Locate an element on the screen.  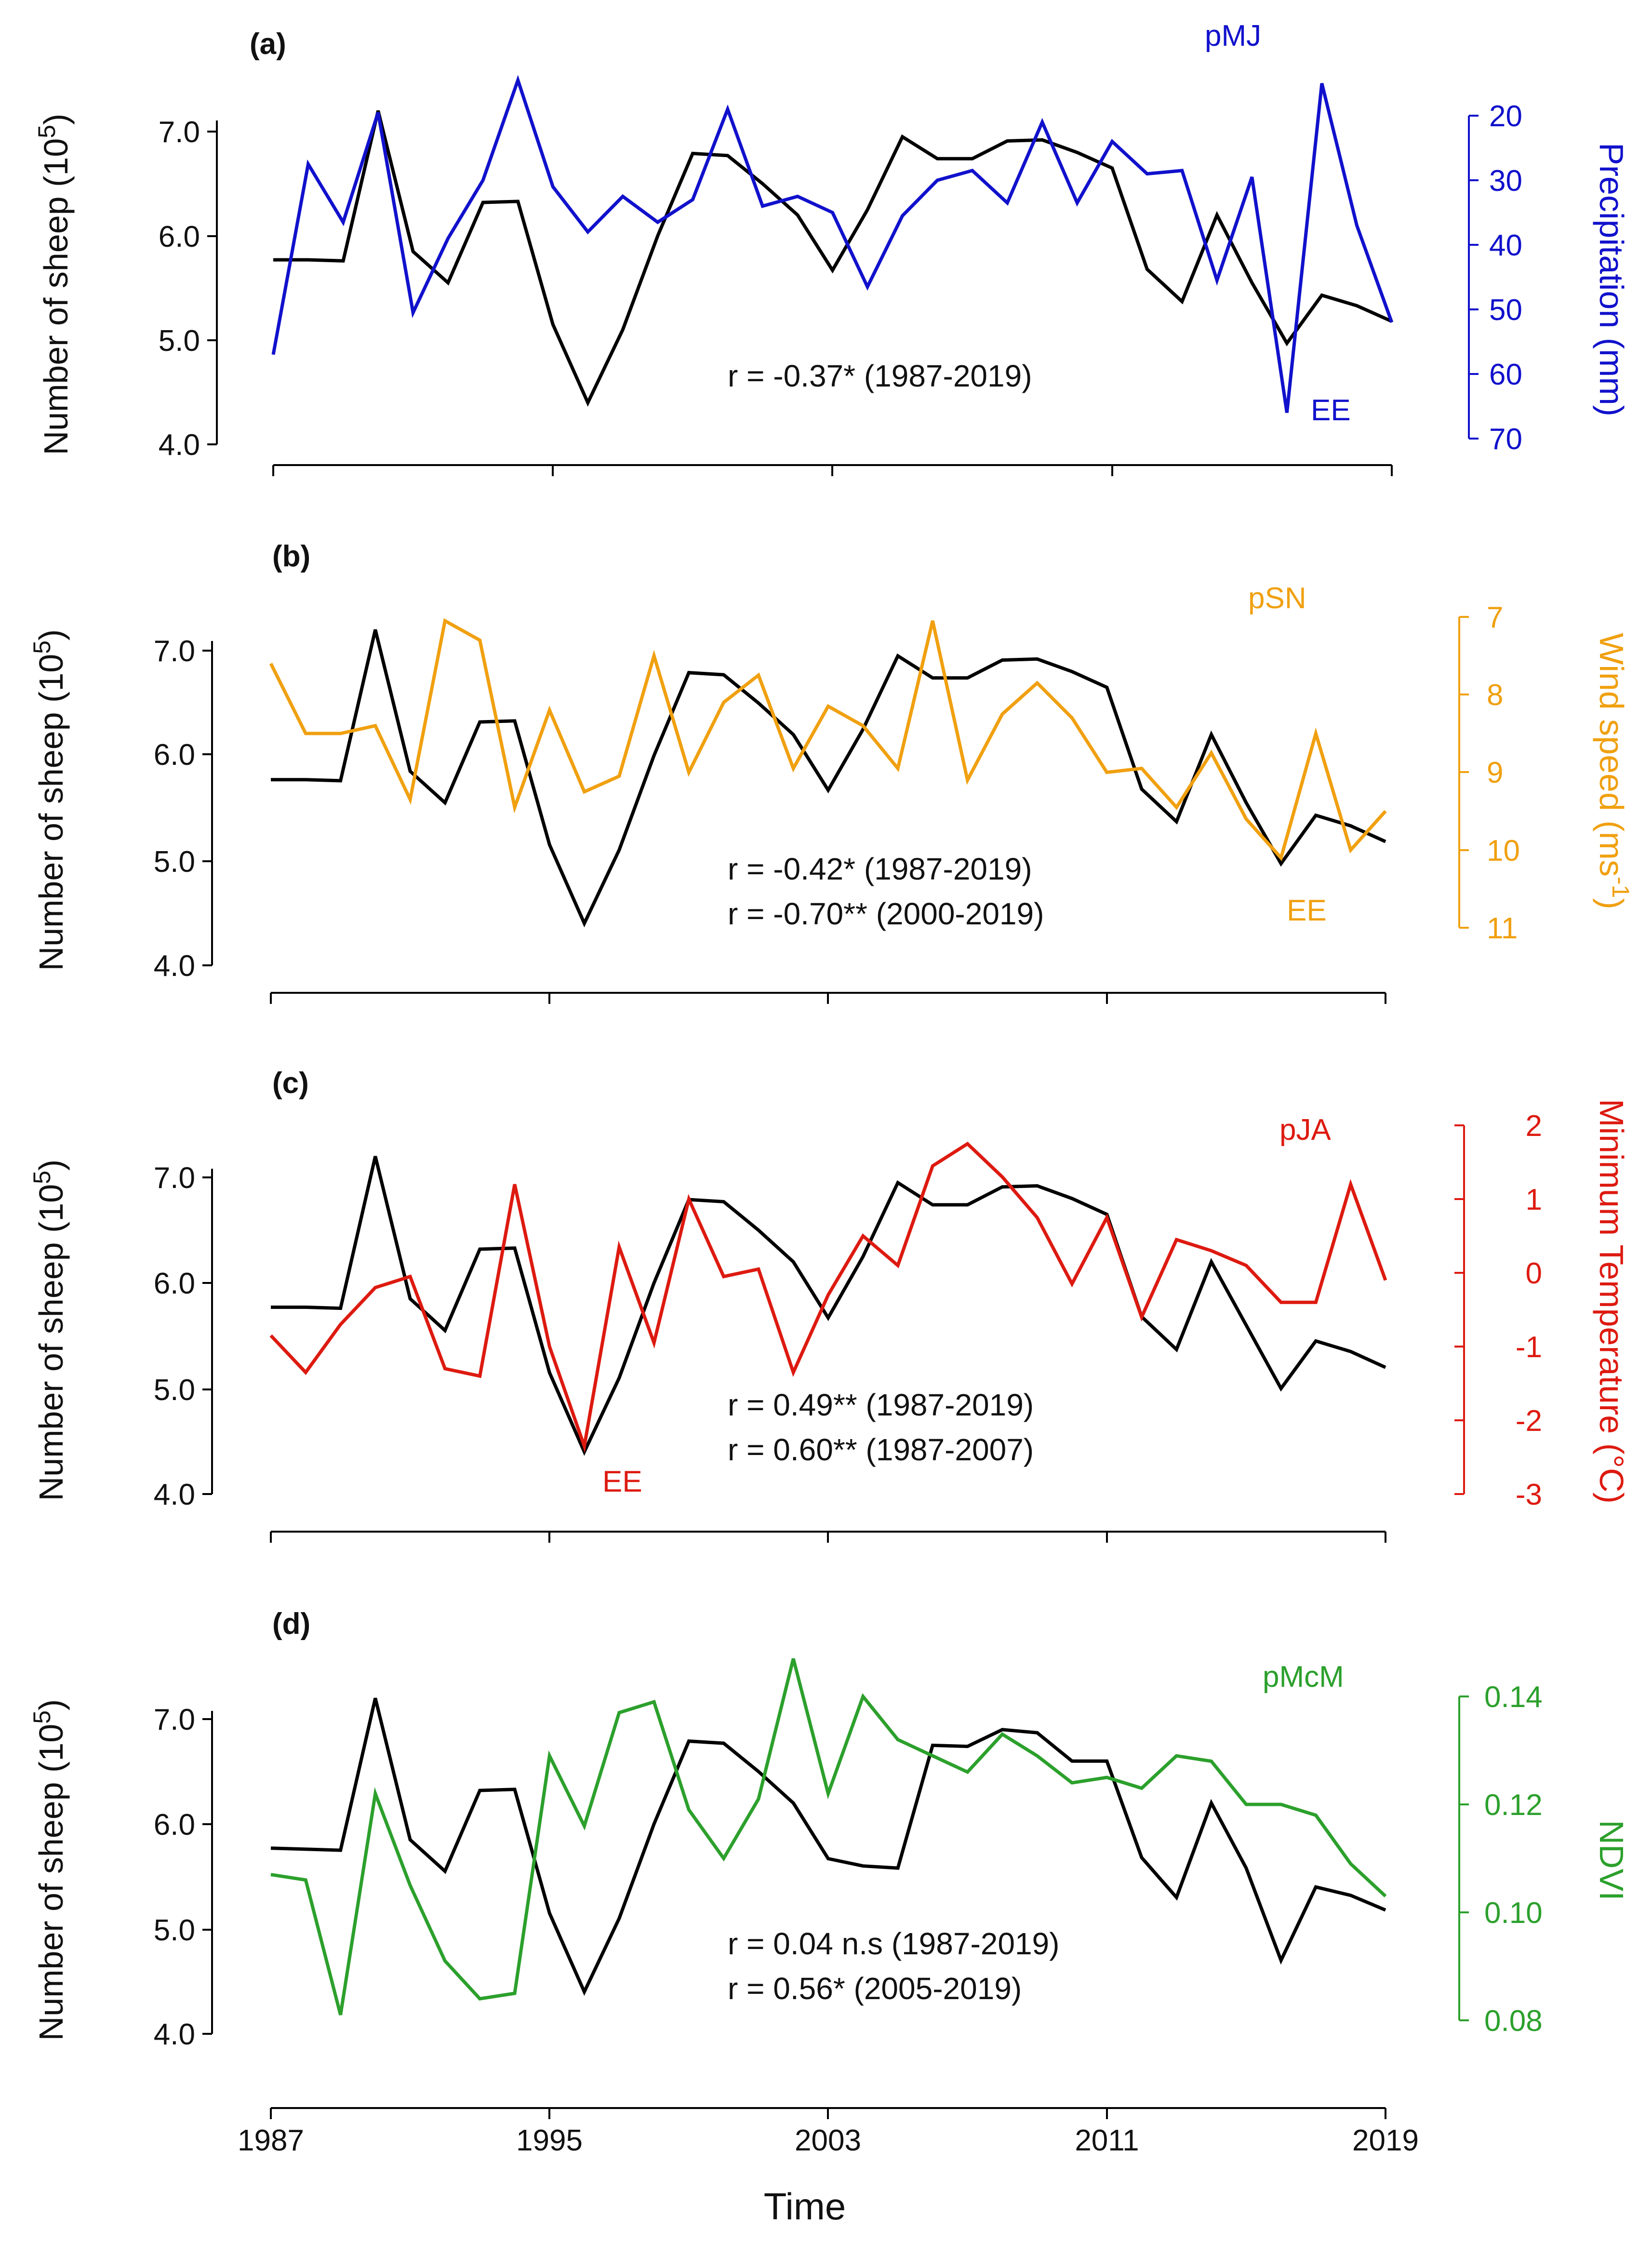
panel-a-ylabel: Number of sheep (105) is located at coordinates (54, 284).